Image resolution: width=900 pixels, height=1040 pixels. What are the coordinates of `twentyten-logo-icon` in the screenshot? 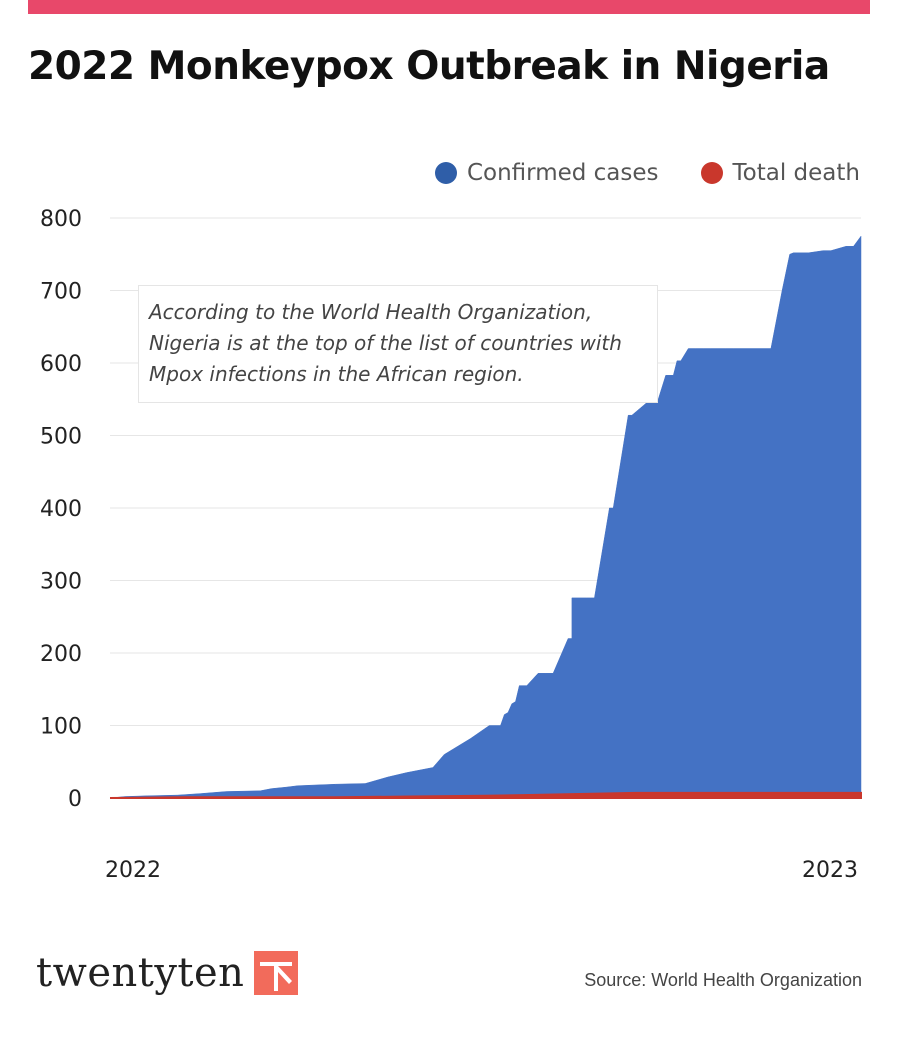 It's located at (276, 973).